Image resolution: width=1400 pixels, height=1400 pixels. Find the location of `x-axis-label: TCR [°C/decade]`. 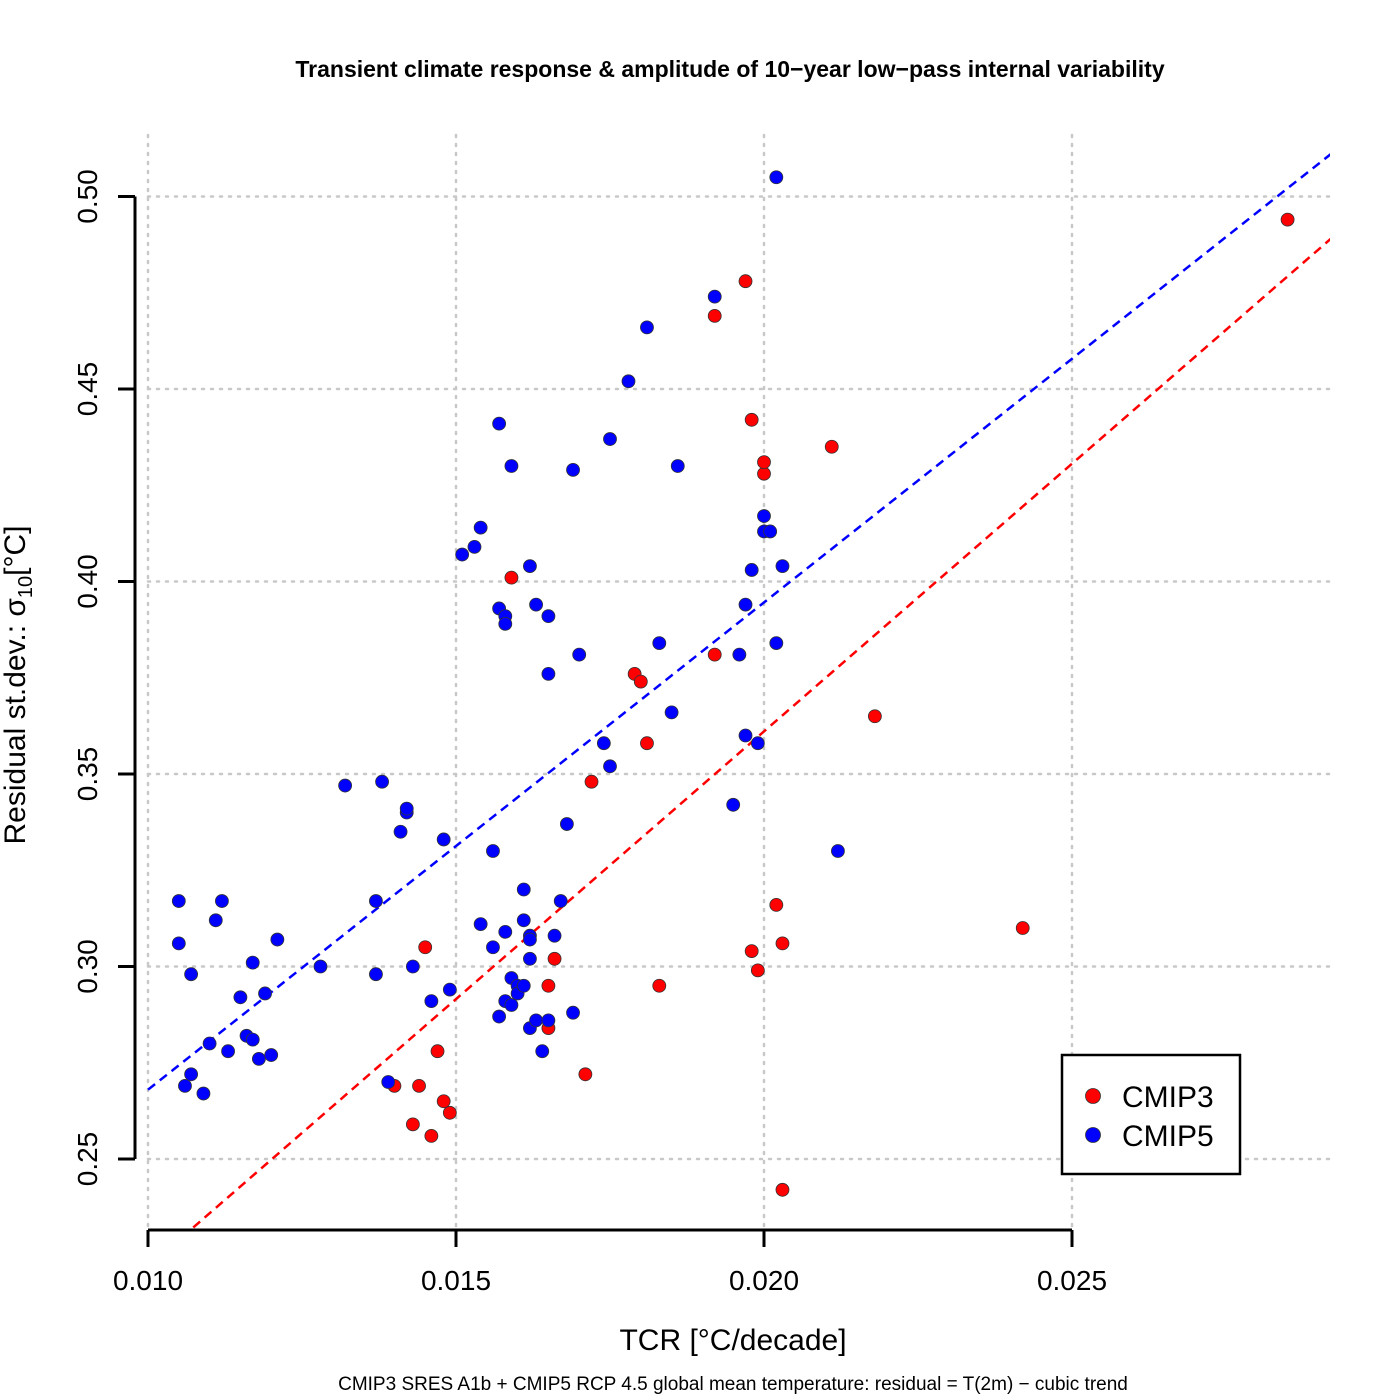

x-axis-label: TCR [°C/decade] is located at coordinates (732, 1340).